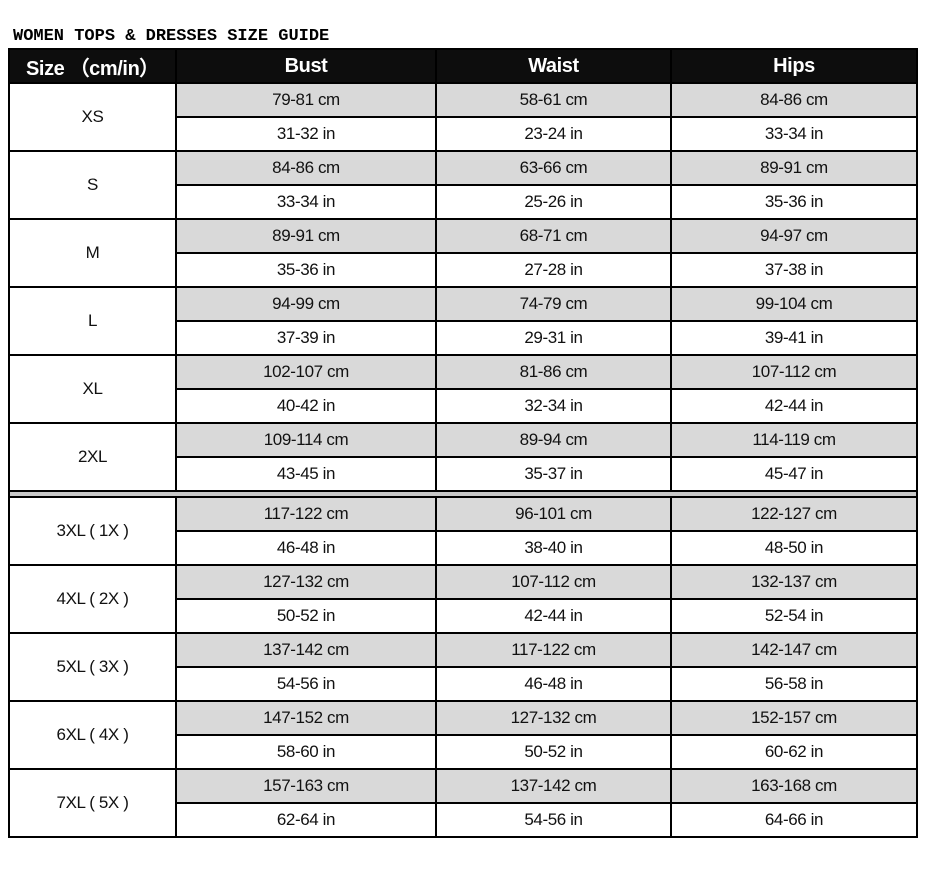 This screenshot has width=927, height=885. I want to click on table-row-cm: 4XL ( 2X ) 127-132 cm 107-112 cm 132-137 cm, so click(463, 599).